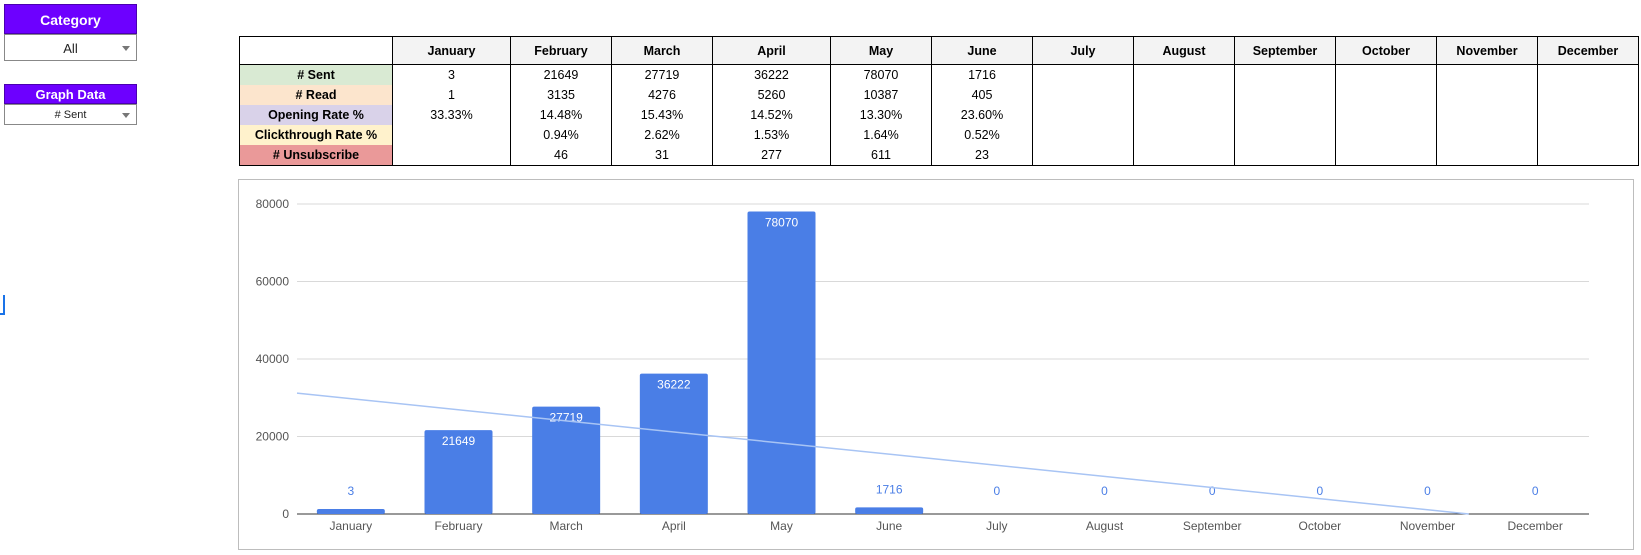 This screenshot has width=1641, height=555. I want to click on table-cell: 1.64%, so click(881, 135).